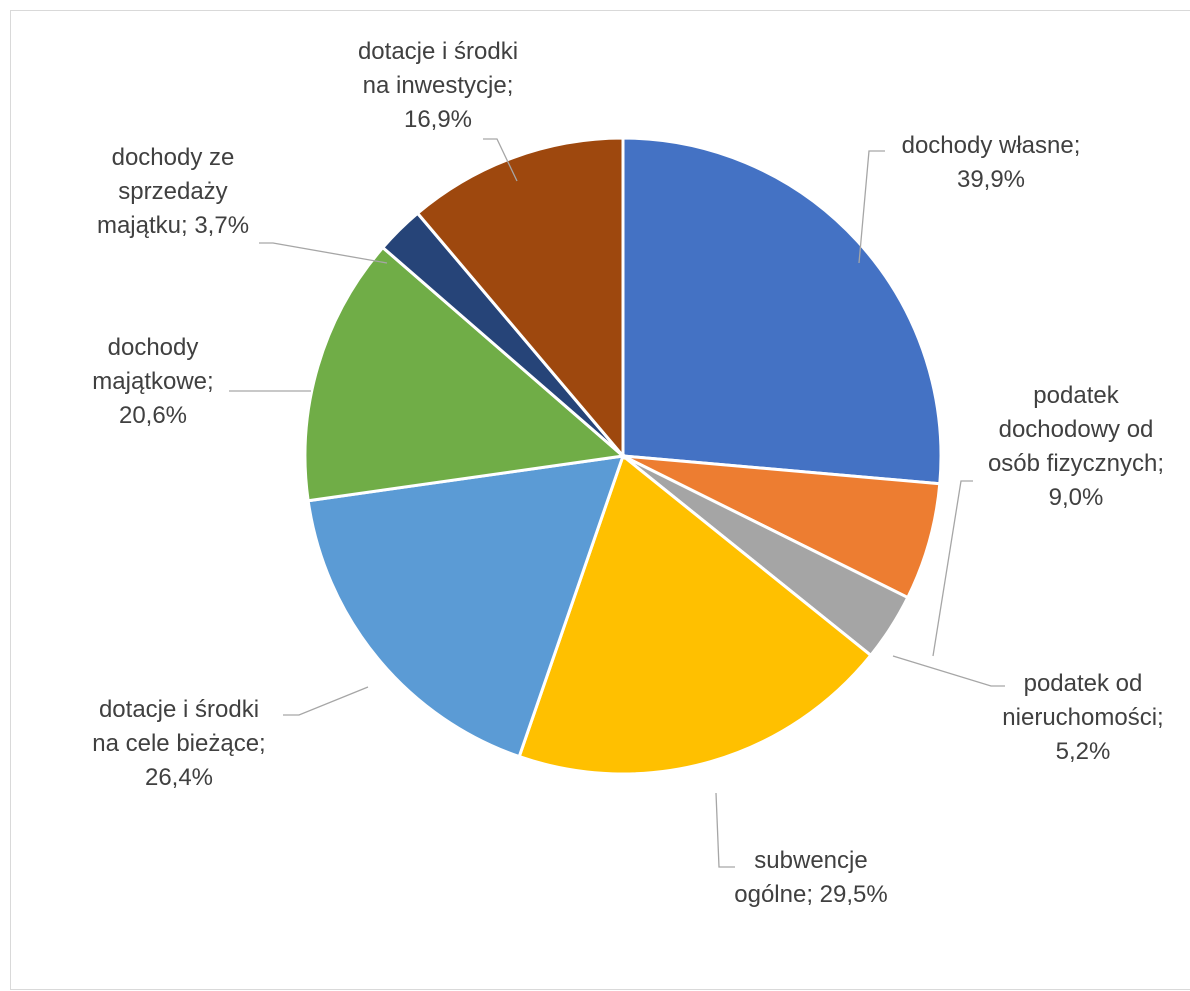 The width and height of the screenshot is (1190, 991). I want to click on data-label-sprzedaz-majatku: dochody ze sprzedaży majątku; 3,7%, so click(173, 191).